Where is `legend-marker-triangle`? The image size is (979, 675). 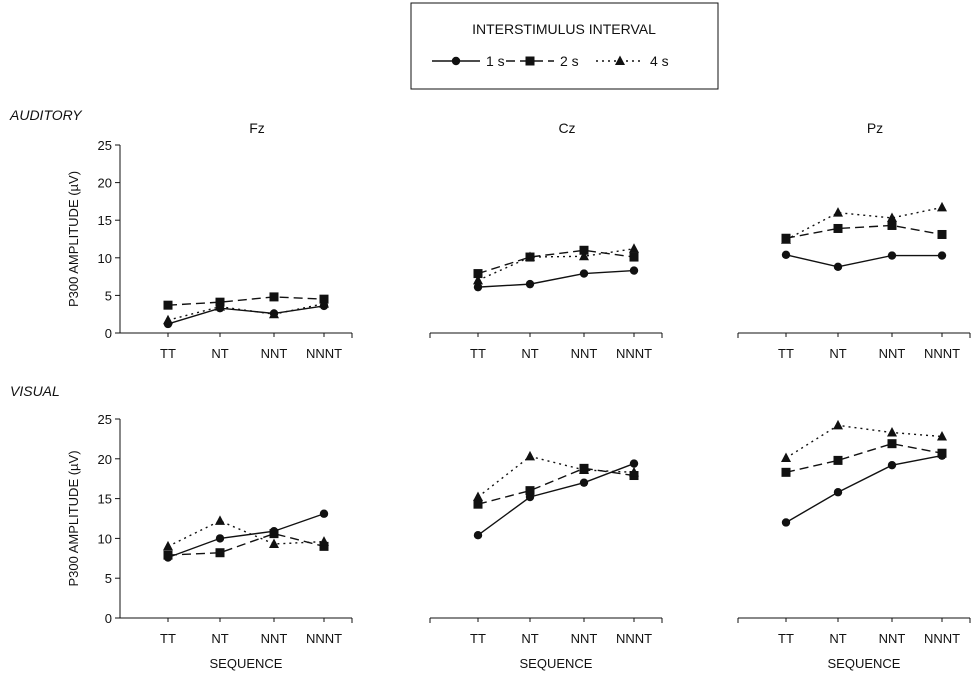
legend-marker-triangle is located at coordinates (620, 60).